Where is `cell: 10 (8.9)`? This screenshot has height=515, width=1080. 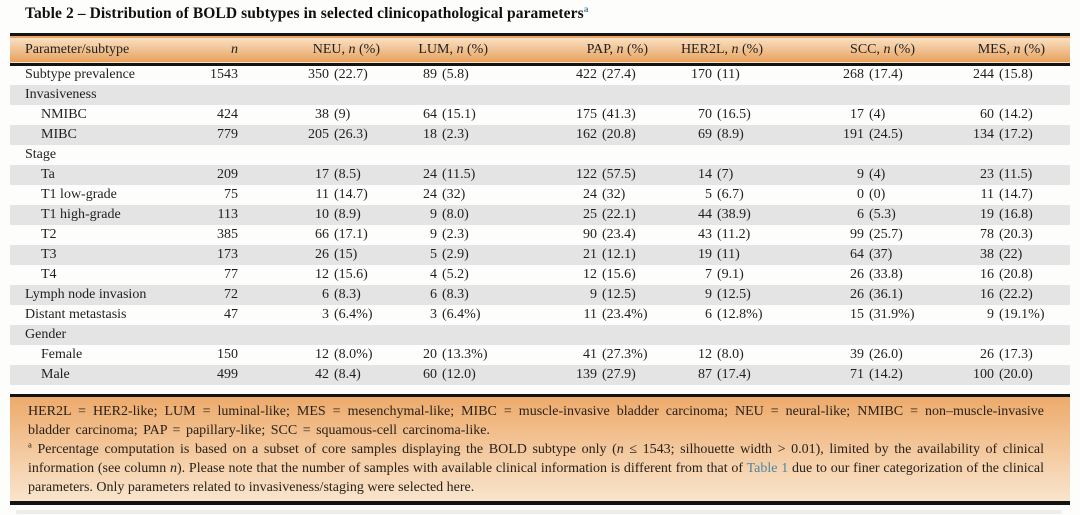
cell: 10 (8.9) is located at coordinates (338, 214).